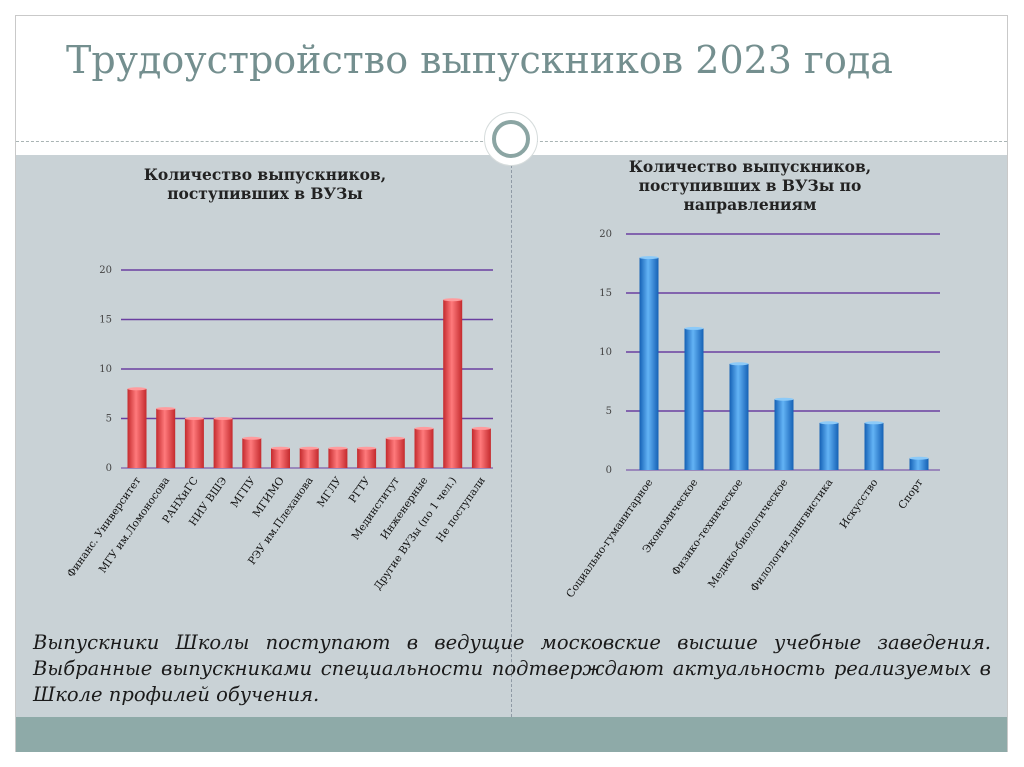 The image size is (1024, 767). What do you see at coordinates (109, 419) in the screenshot?
I see `chart1-tick-label: 5` at bounding box center [109, 419].